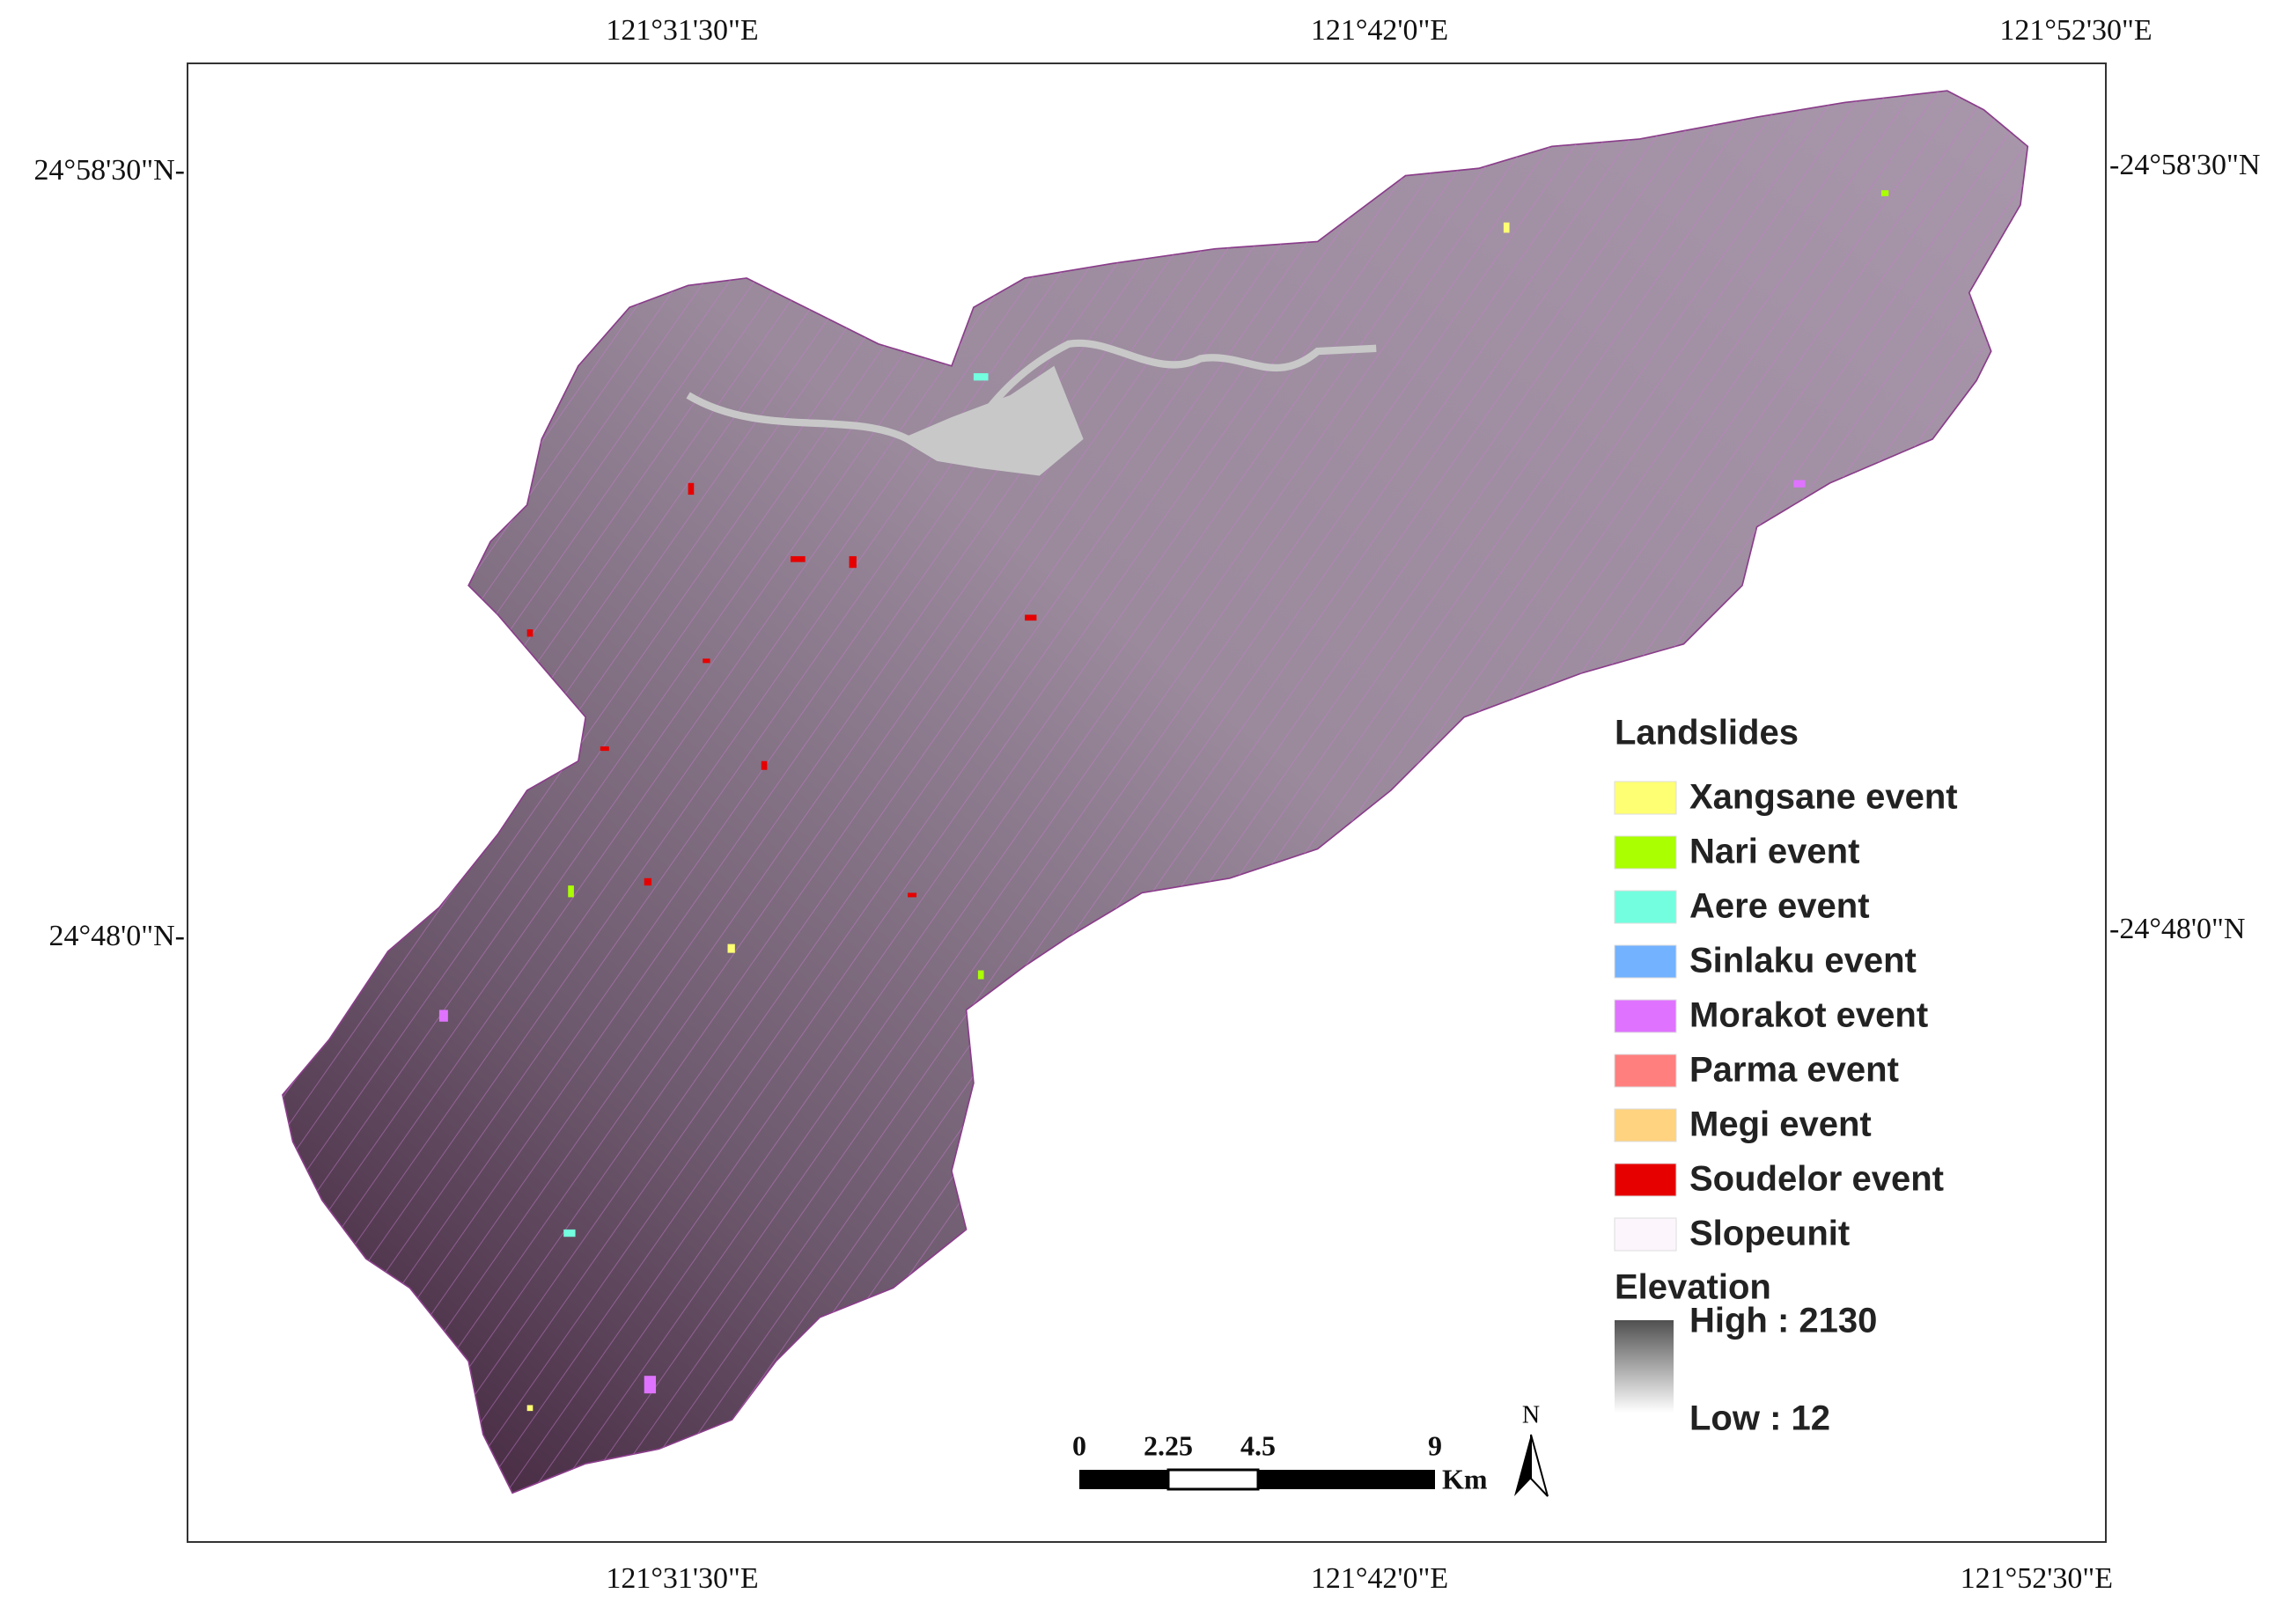 This screenshot has width=2296, height=1608. What do you see at coordinates (682, 30) in the screenshot?
I see `top-coordinate: 121°31'30"E` at bounding box center [682, 30].